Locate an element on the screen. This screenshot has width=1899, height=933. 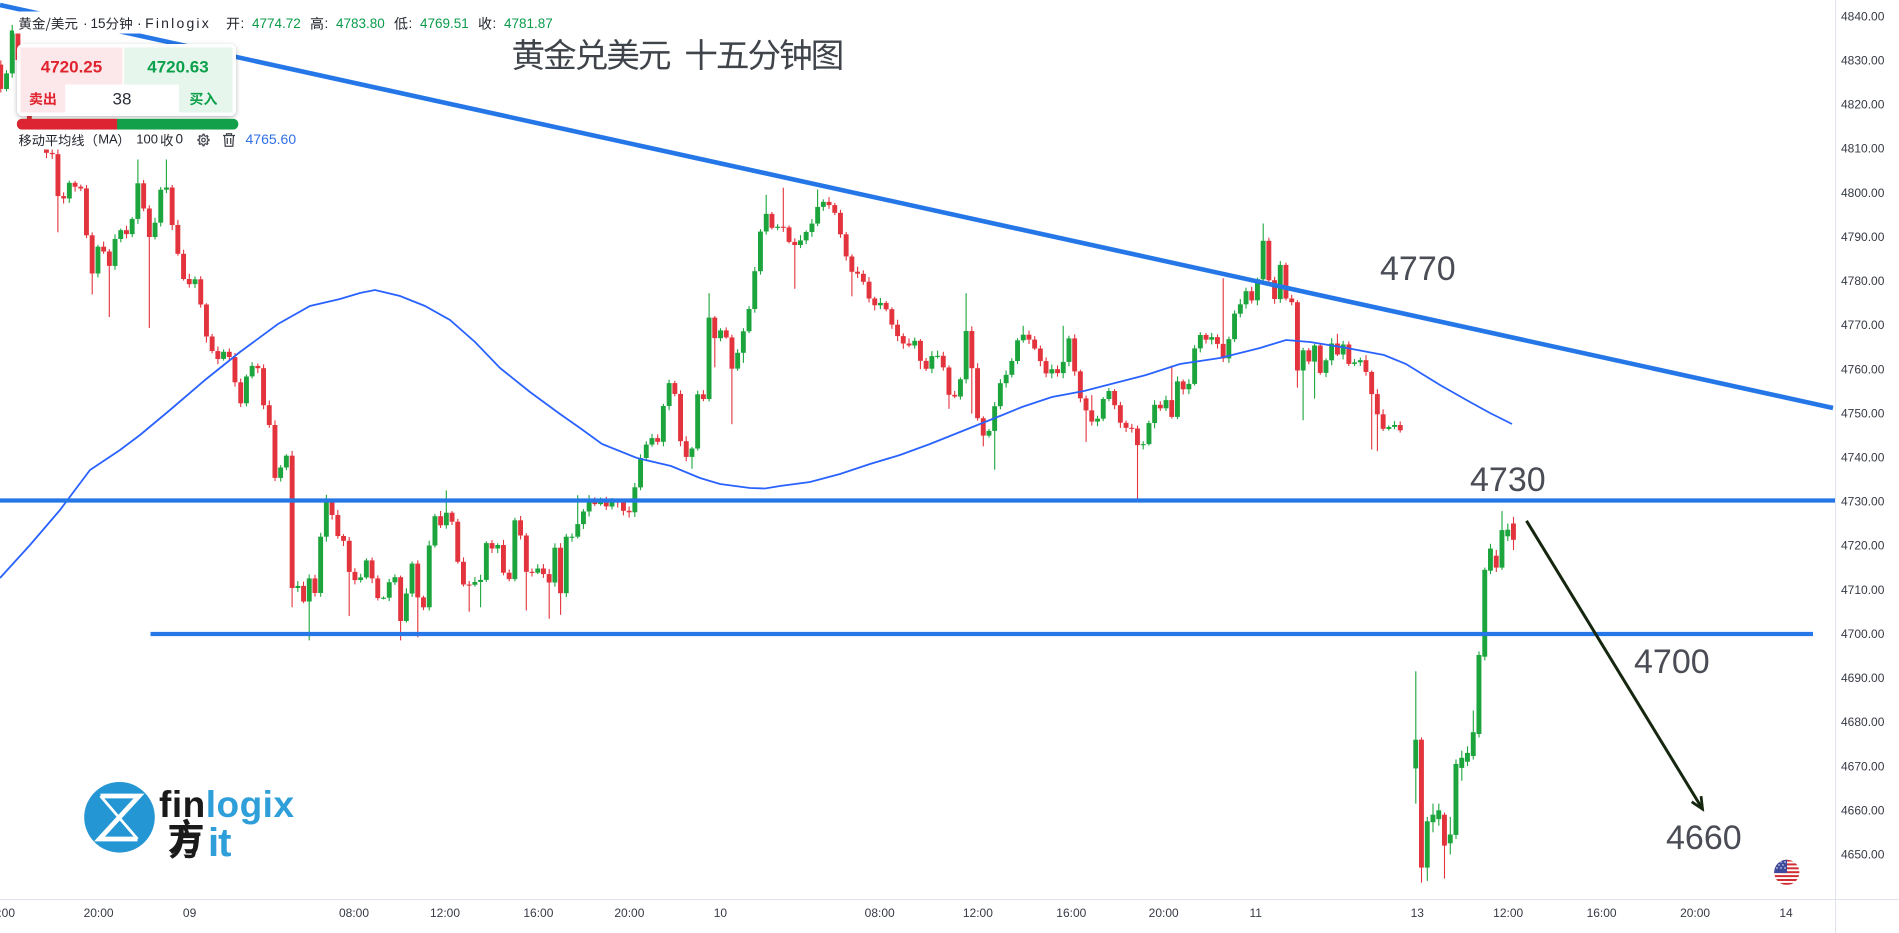
svg-text: 方 is located at coordinates (185, 843).